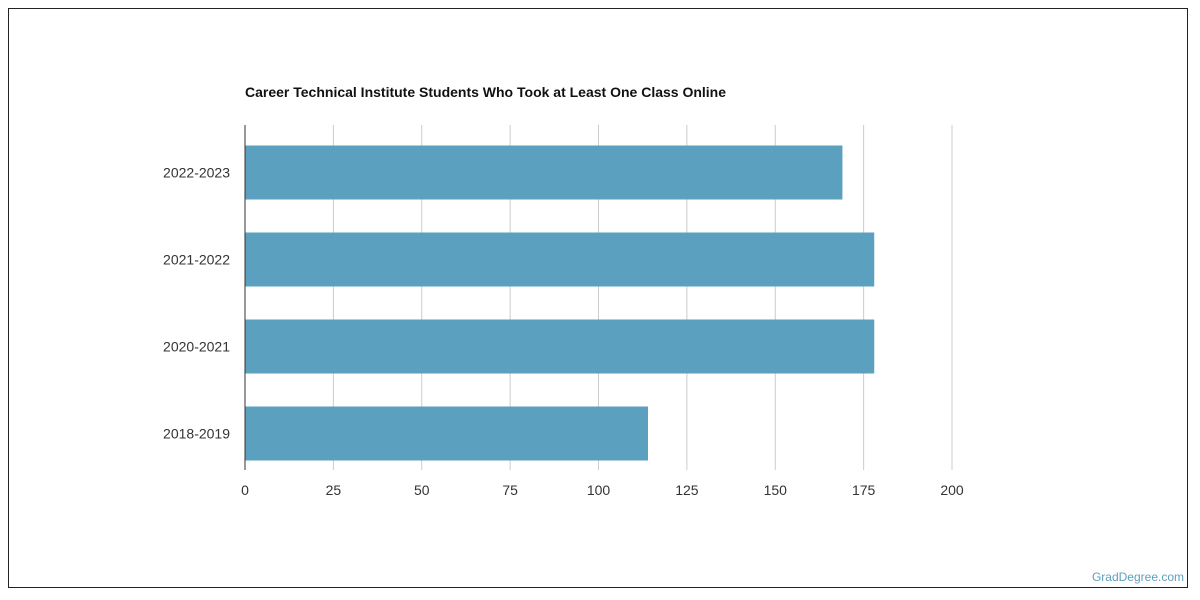 The image size is (1200, 600). Describe the element at coordinates (334, 490) in the screenshot. I see `x-tick-label-25: 25` at that location.